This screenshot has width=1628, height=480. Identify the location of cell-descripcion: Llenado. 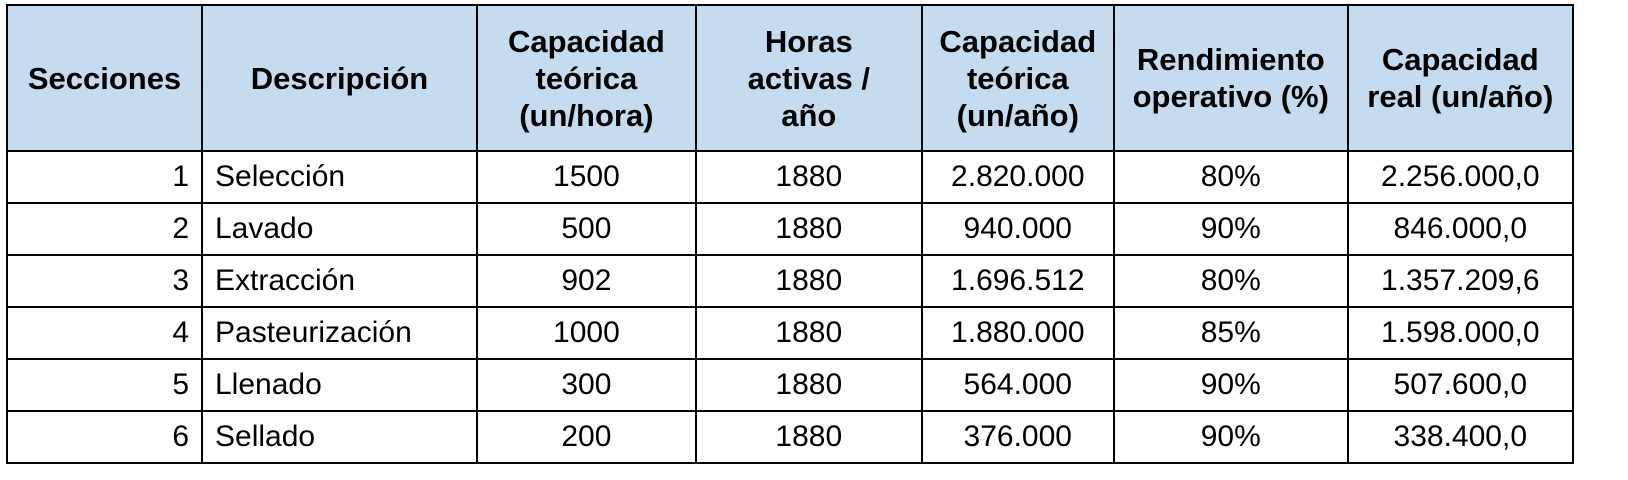
(339, 385).